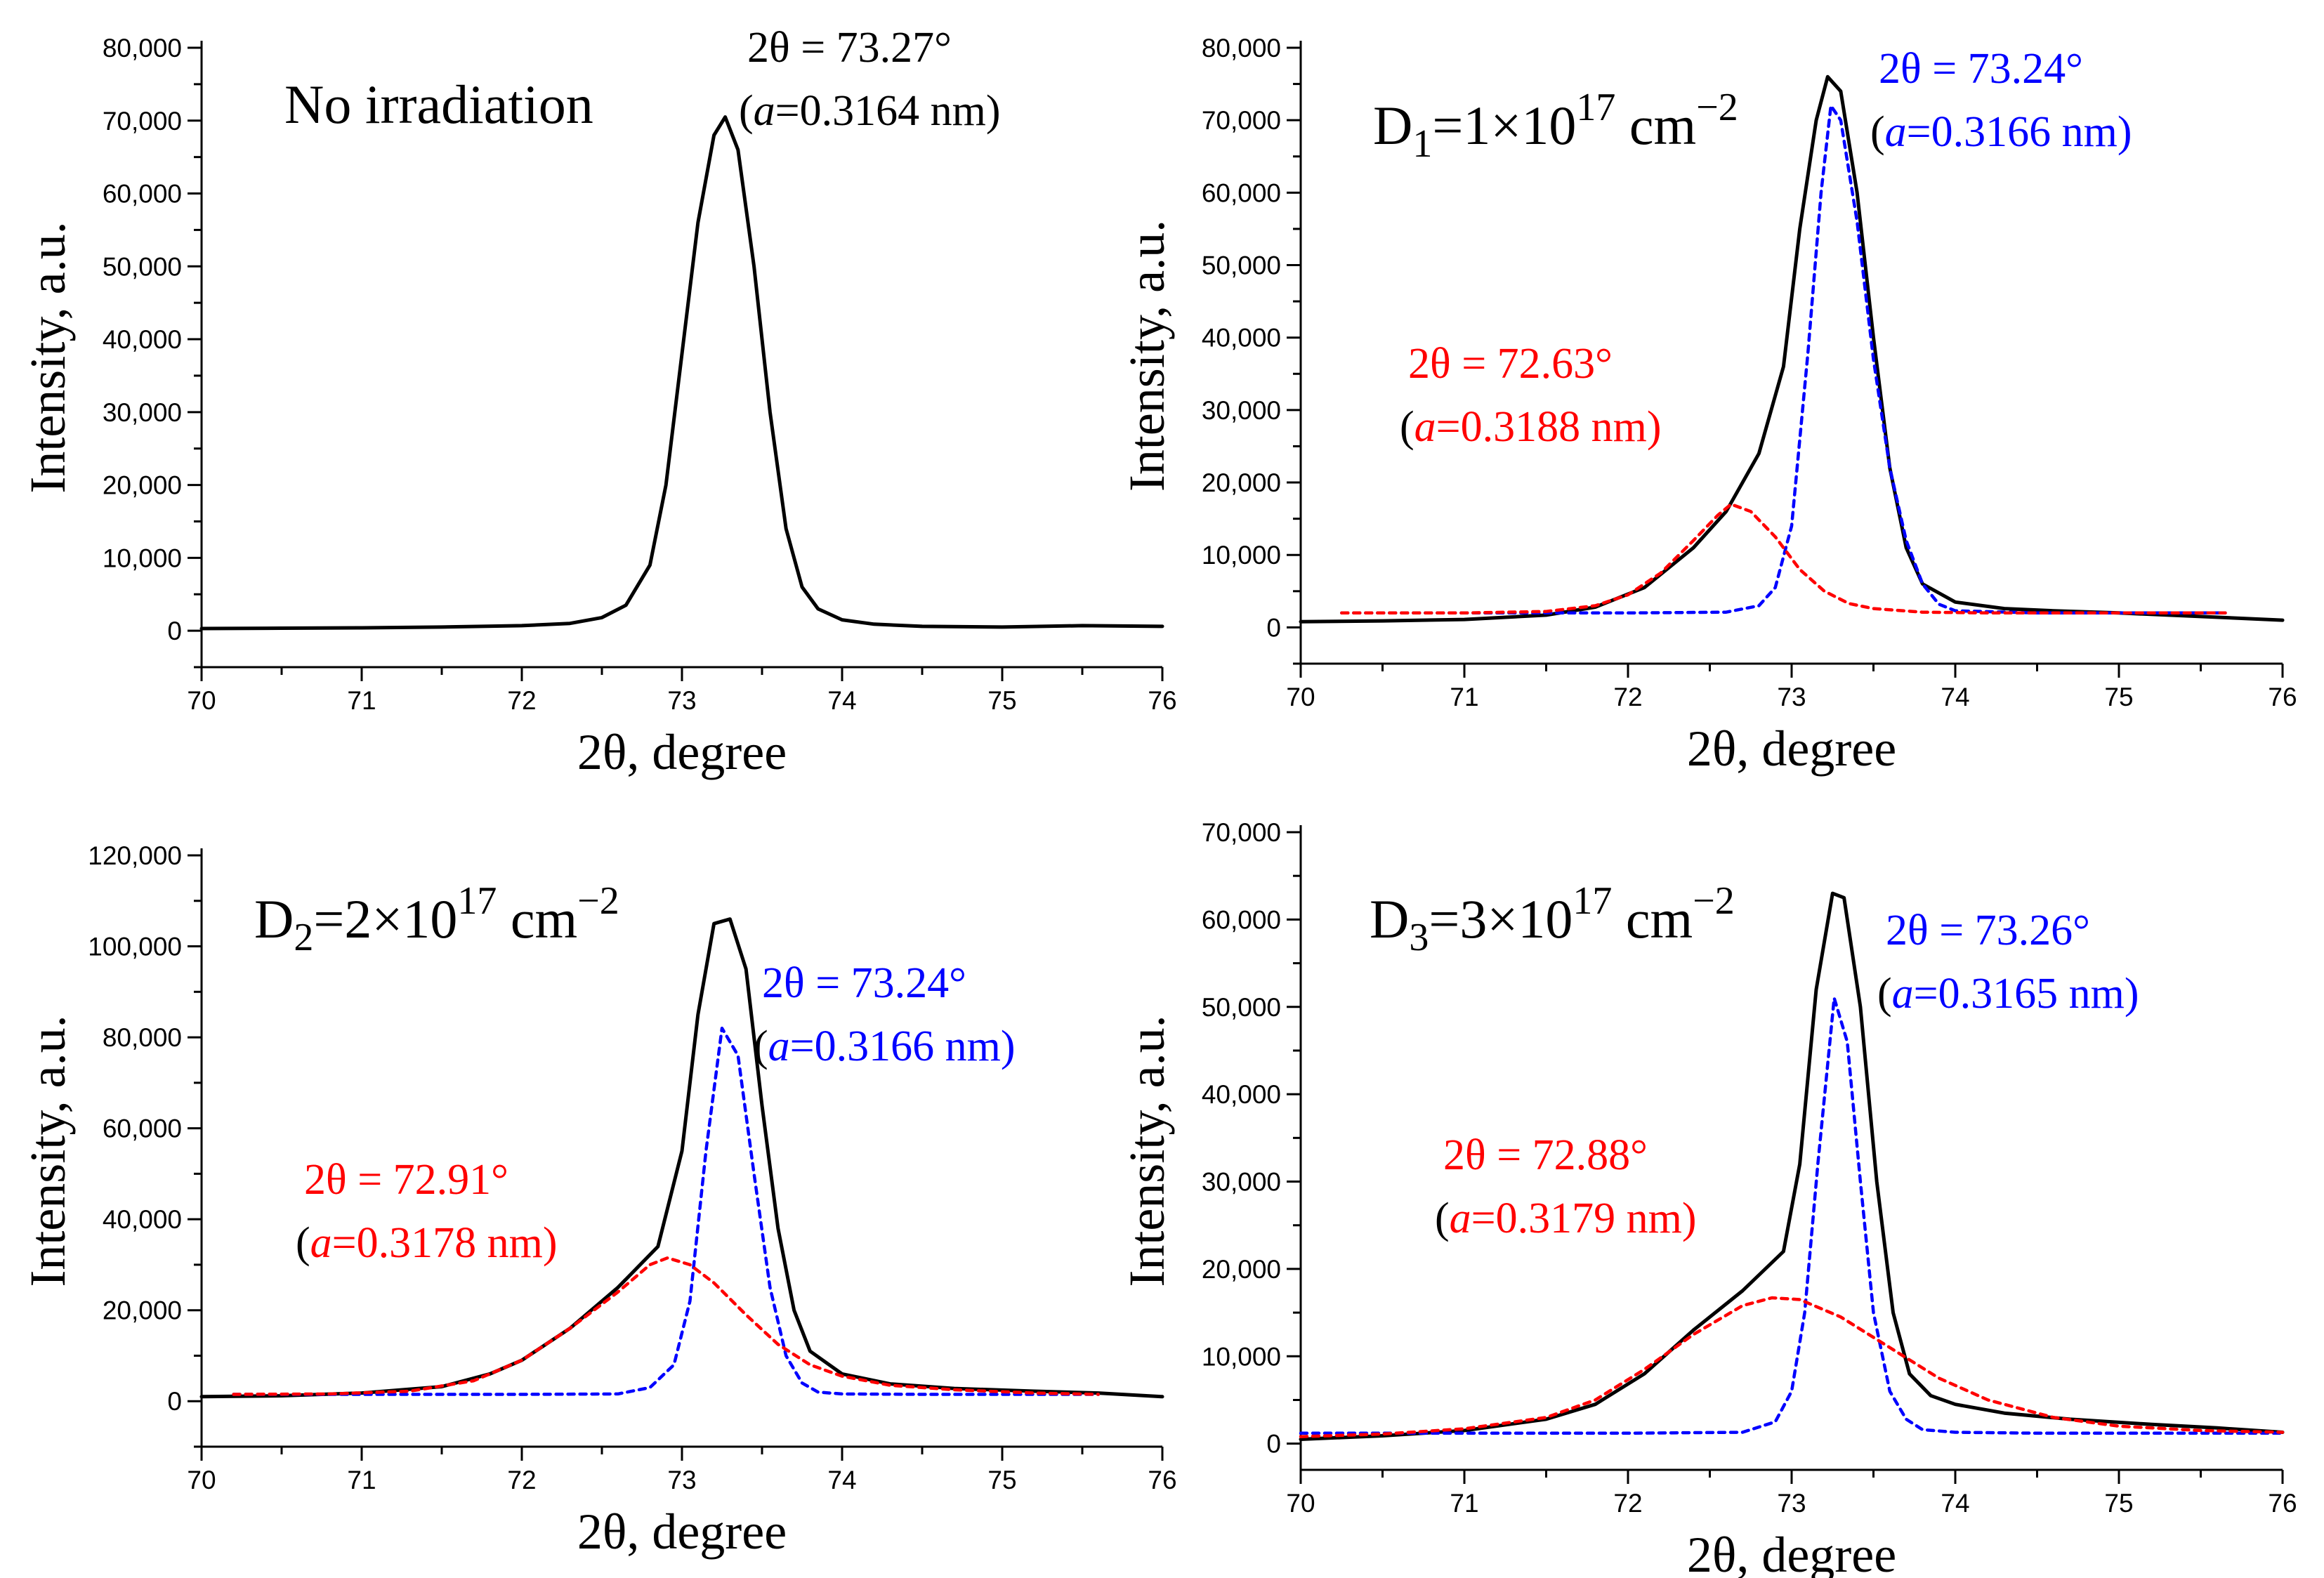 The image size is (2324, 1578). What do you see at coordinates (2026, 994) in the screenshot?
I see `lattice-value: =0.3165 nm)` at bounding box center [2026, 994].